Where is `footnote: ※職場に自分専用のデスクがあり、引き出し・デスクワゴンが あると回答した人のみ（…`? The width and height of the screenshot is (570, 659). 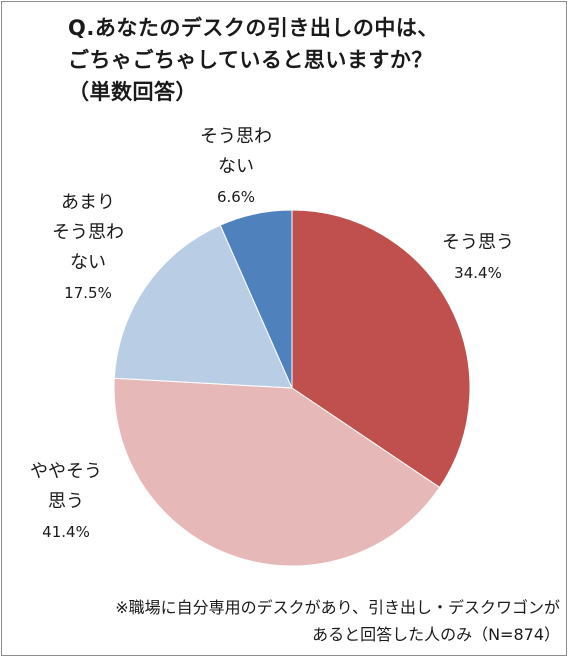 footnote: ※職場に自分専用のデスクがあり、引き出し・デスクワゴンが あると回答した人のみ（… is located at coordinates (296, 621).